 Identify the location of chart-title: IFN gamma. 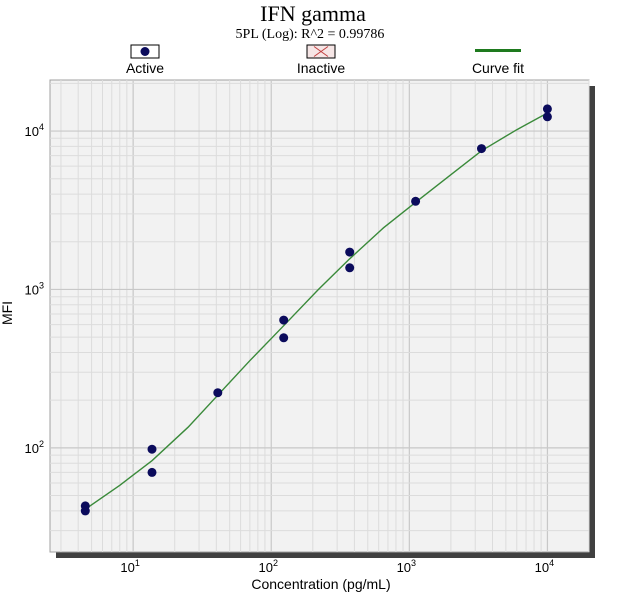
(313, 13).